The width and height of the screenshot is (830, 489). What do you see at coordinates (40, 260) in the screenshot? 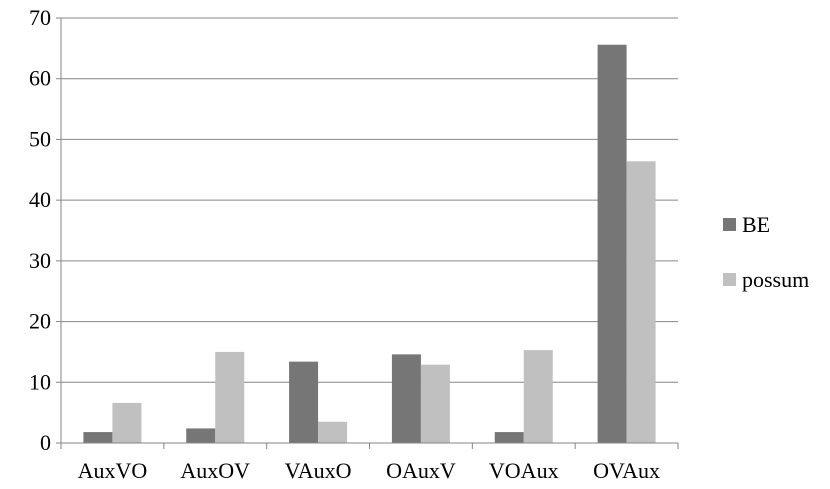
I see `y-tick-label-30: 30` at bounding box center [40, 260].